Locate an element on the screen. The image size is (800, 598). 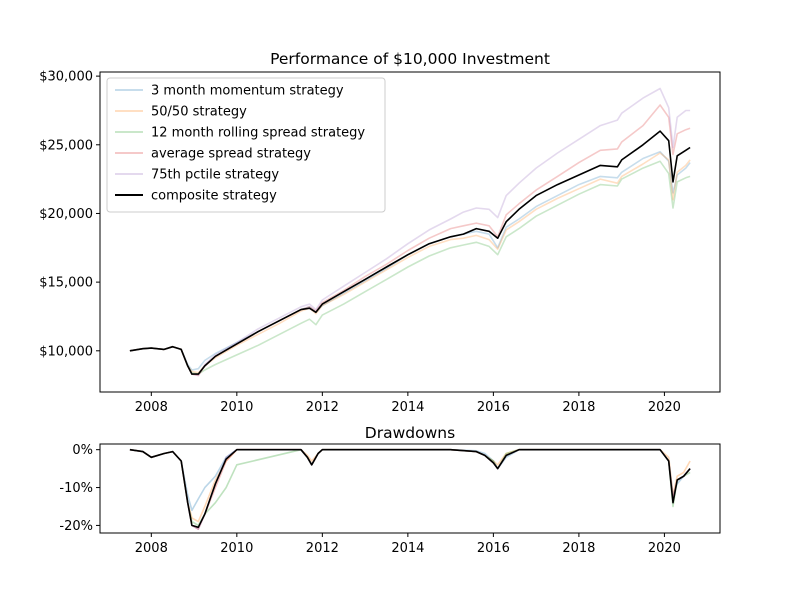
drawdowns-plot-frame is located at coordinates (410, 488).